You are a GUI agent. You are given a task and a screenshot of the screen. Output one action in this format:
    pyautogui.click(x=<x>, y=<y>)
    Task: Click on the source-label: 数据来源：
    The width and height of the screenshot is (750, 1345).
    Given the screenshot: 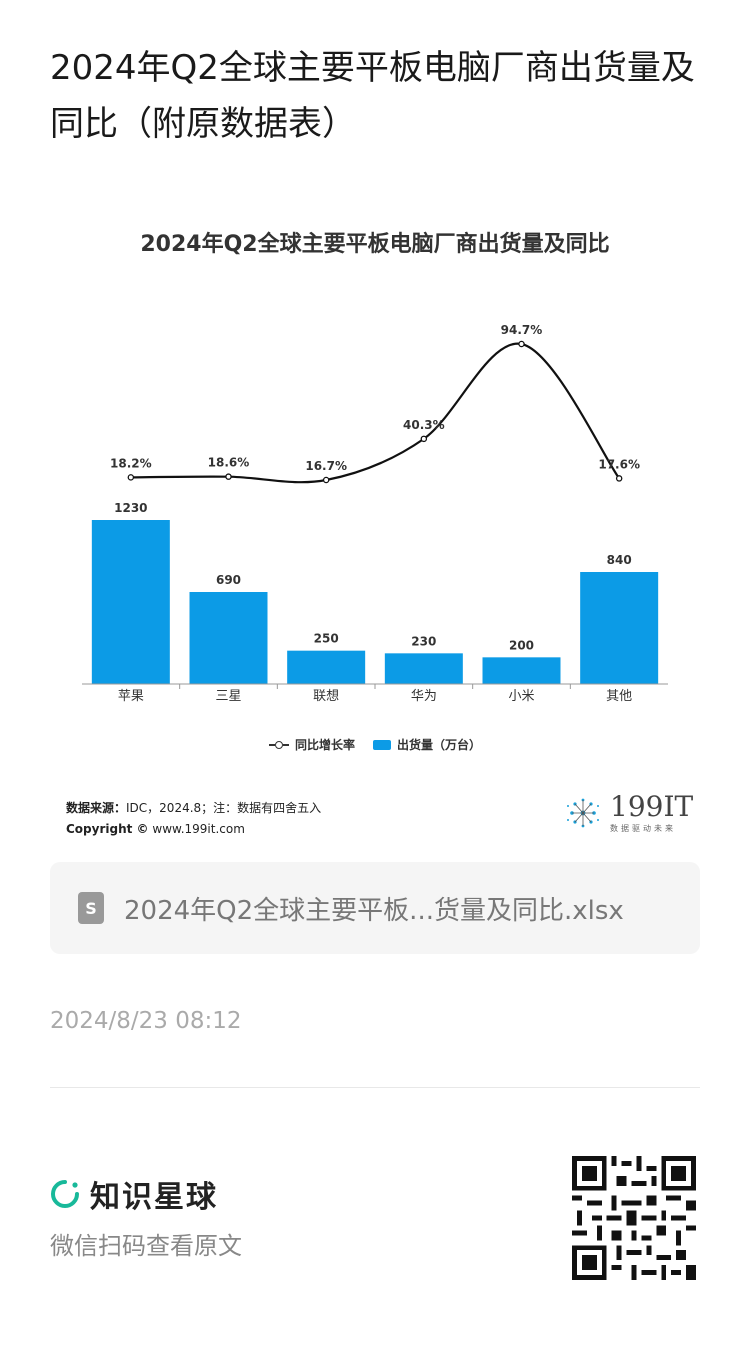 What is the action you would take?
    pyautogui.click(x=96, y=808)
    